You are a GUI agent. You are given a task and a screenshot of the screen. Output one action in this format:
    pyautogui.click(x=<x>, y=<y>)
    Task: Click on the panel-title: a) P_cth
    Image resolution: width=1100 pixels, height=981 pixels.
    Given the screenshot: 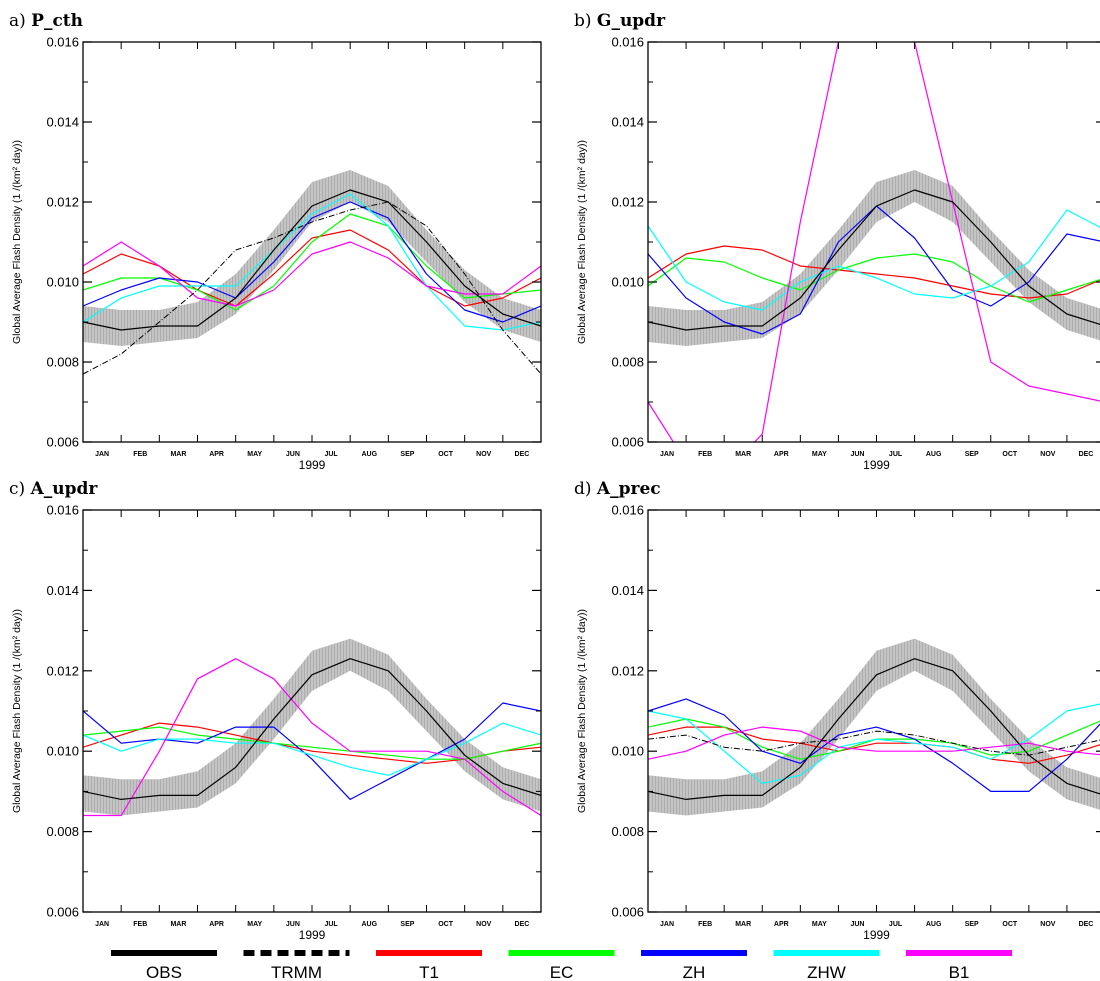 What is the action you would take?
    pyautogui.click(x=46, y=21)
    